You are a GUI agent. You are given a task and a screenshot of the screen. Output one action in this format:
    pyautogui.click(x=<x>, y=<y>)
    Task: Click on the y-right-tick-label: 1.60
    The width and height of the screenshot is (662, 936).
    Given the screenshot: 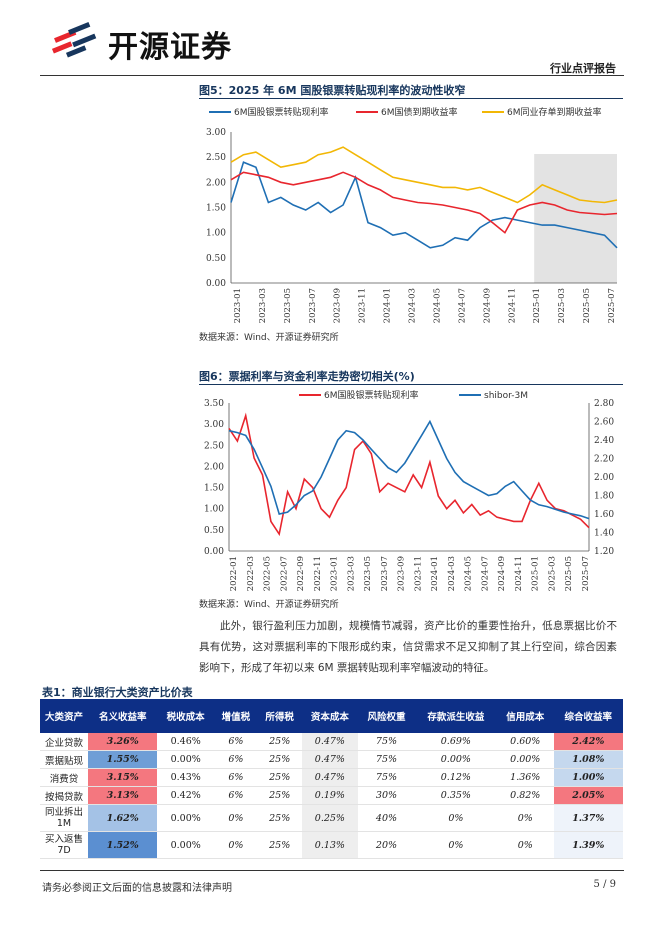 What is the action you would take?
    pyautogui.click(x=604, y=515)
    